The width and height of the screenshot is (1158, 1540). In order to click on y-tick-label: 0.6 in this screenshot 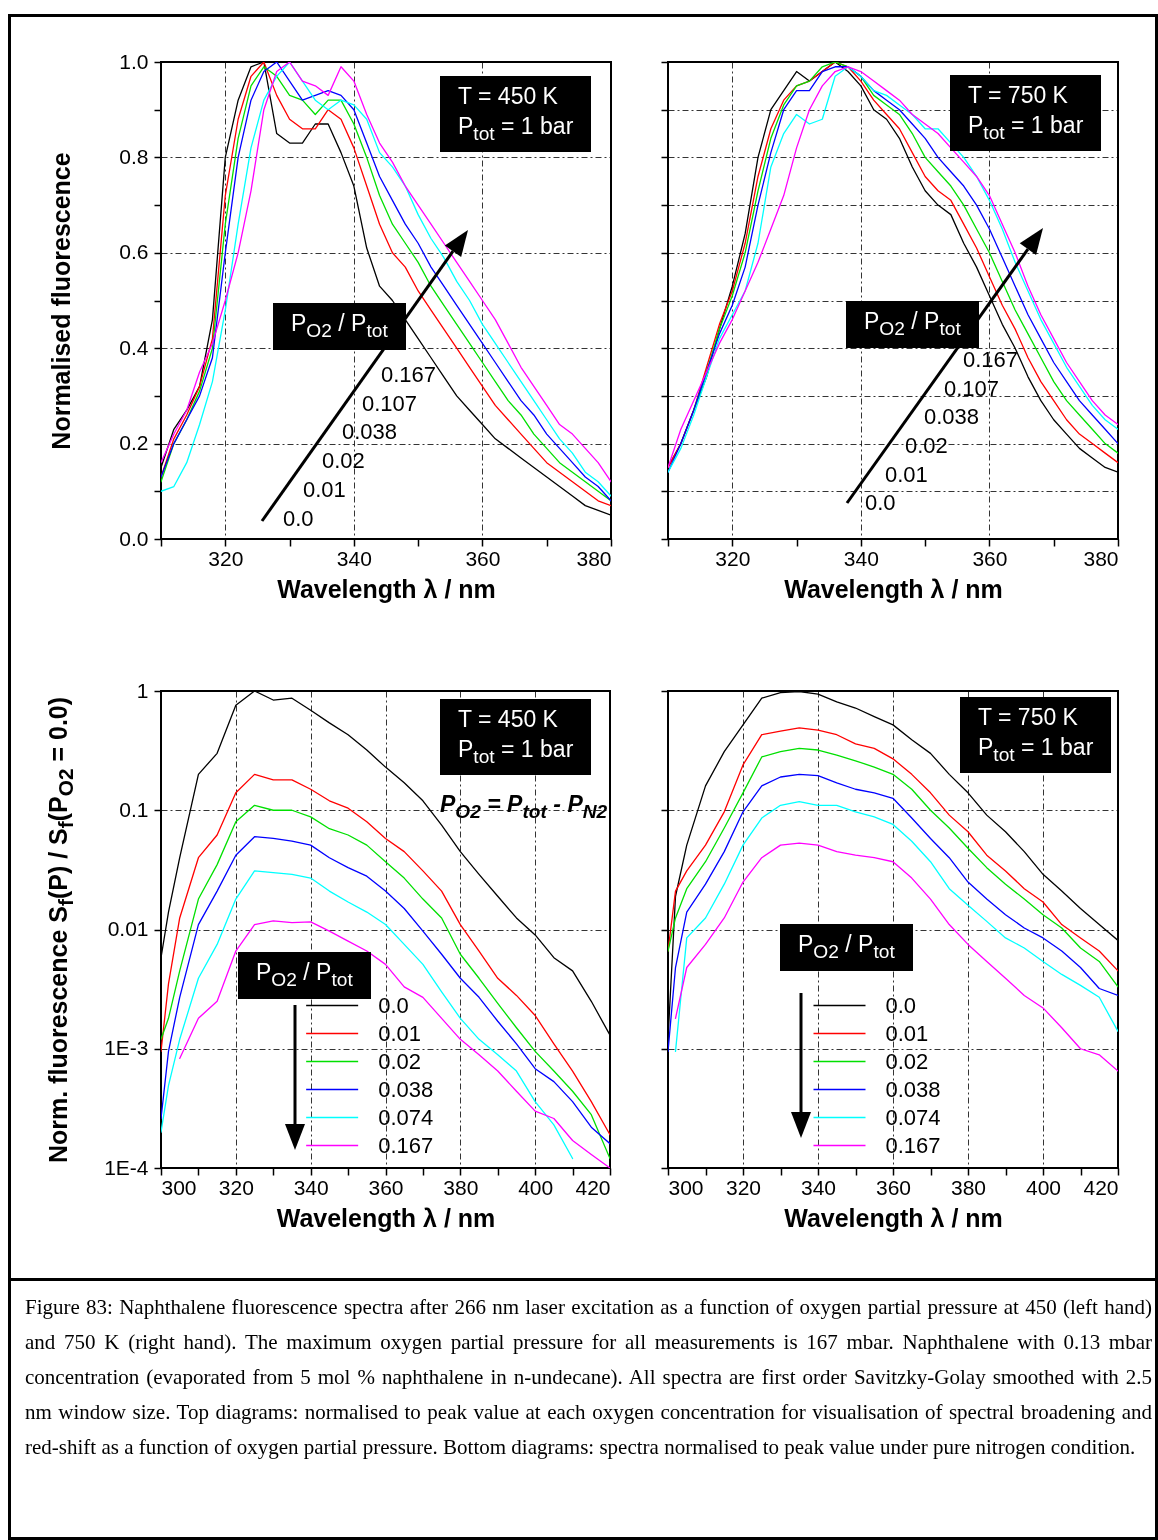, I will do `click(134, 252)`.